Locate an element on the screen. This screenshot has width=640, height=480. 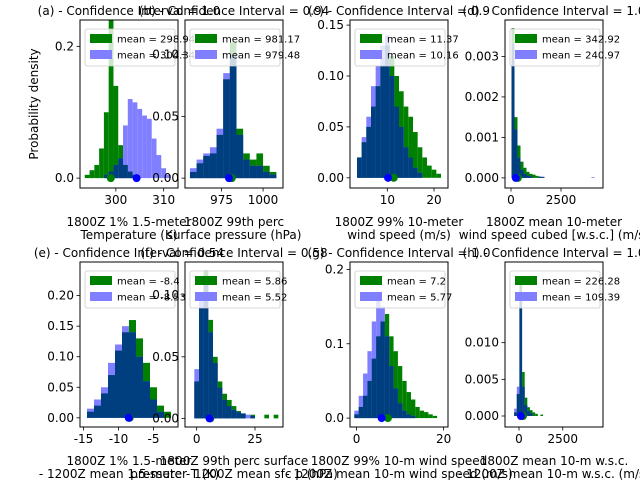
x-tick-label: 0 is located at coordinates (519, 439).